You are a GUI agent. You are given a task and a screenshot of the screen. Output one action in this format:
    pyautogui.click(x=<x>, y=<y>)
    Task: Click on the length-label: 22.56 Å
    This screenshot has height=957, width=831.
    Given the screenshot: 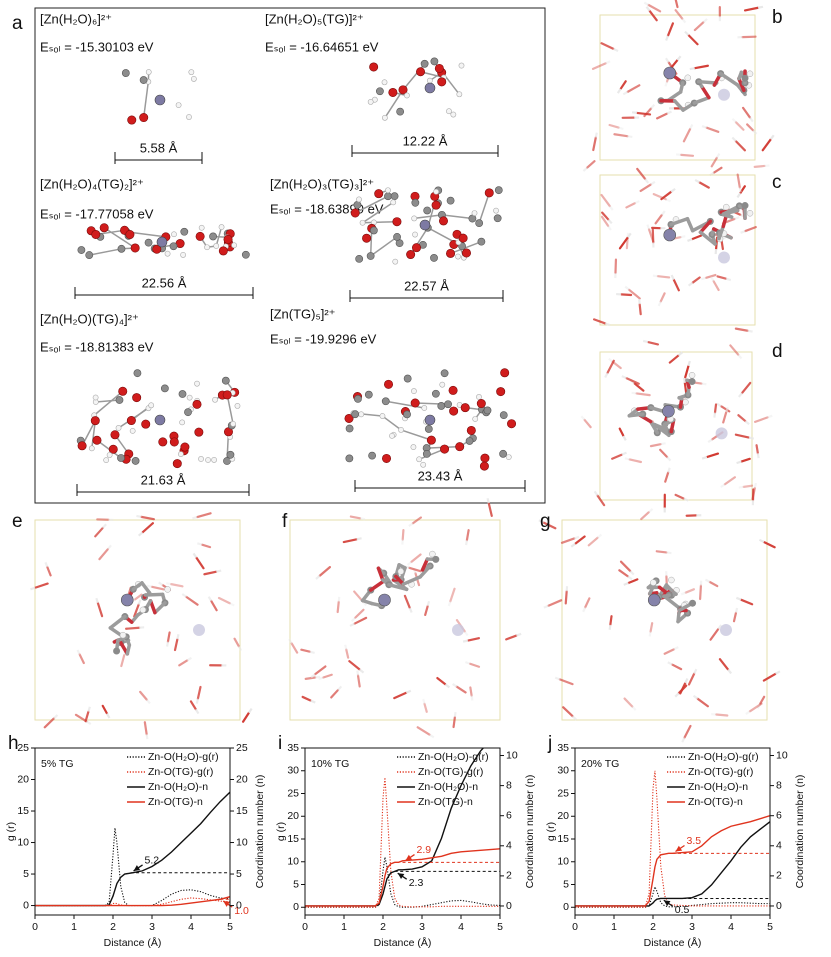 What is the action you would take?
    pyautogui.click(x=164, y=282)
    